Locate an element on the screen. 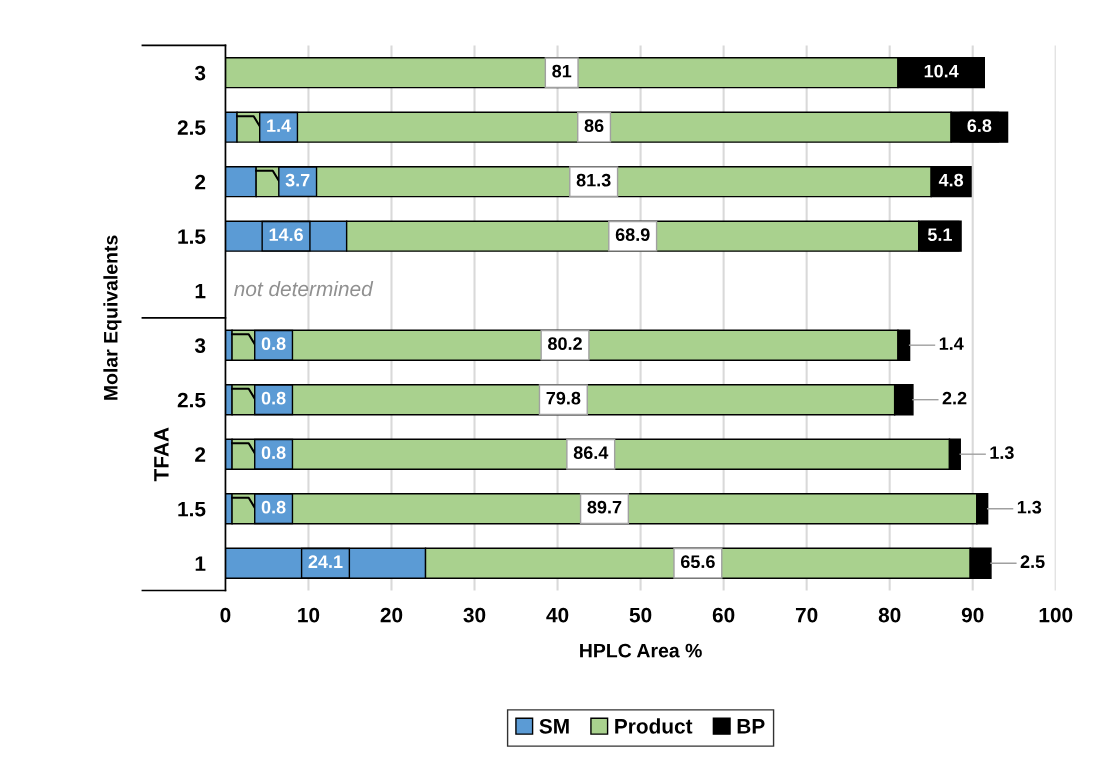  data-label: 81 is located at coordinates (562, 71).